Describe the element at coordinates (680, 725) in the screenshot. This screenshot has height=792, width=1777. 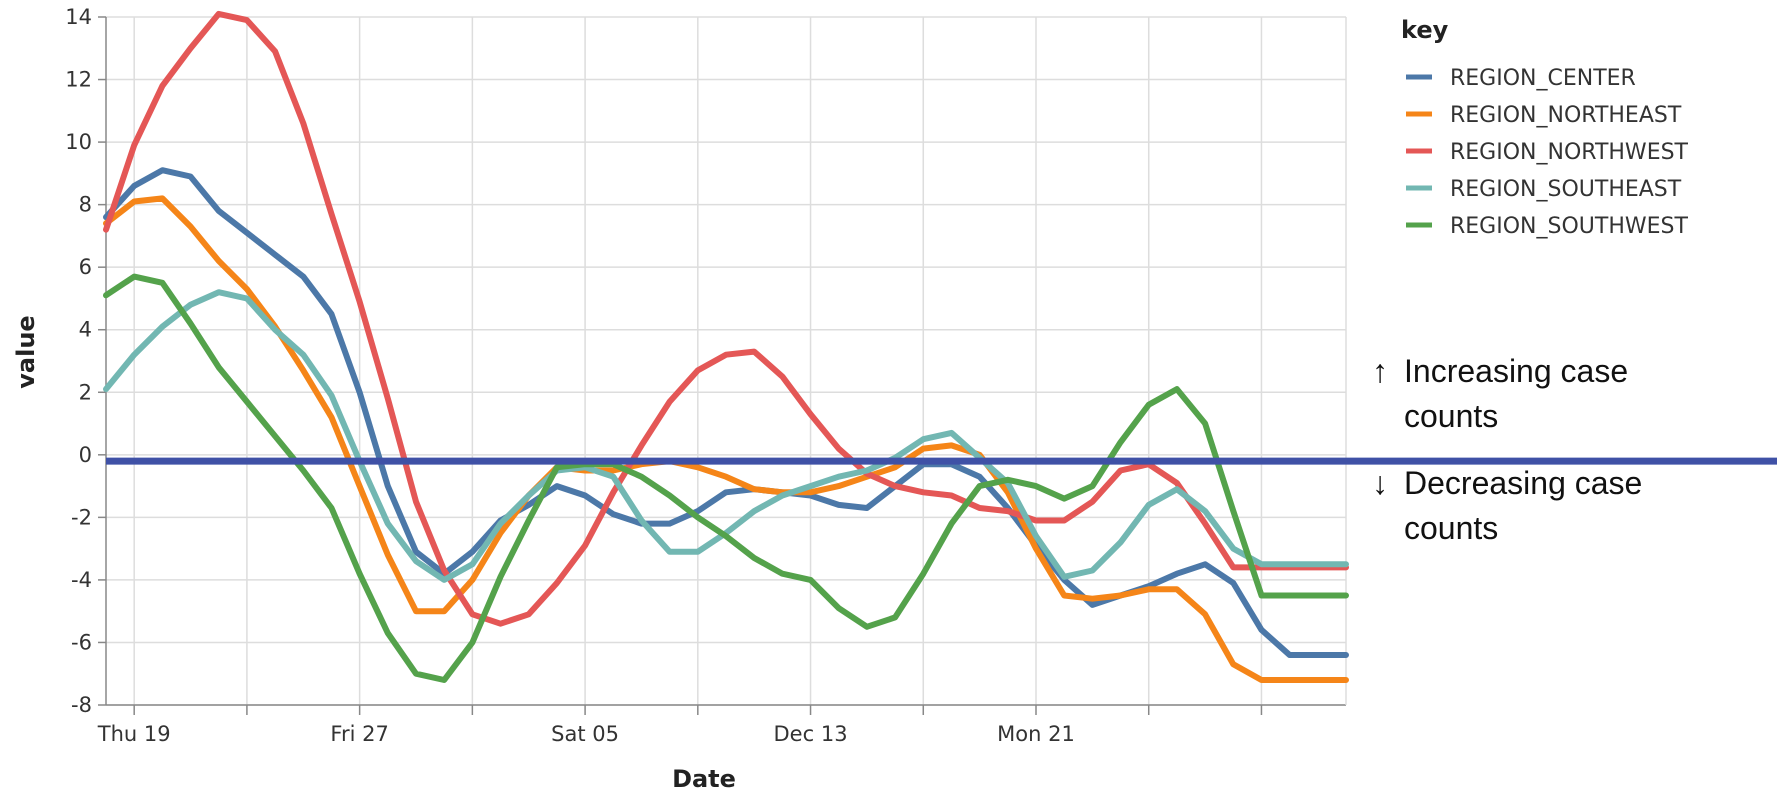
I see `x-axis: Thu 19 Fri 27 Sat 05 Dec 13 Mon 21` at that location.